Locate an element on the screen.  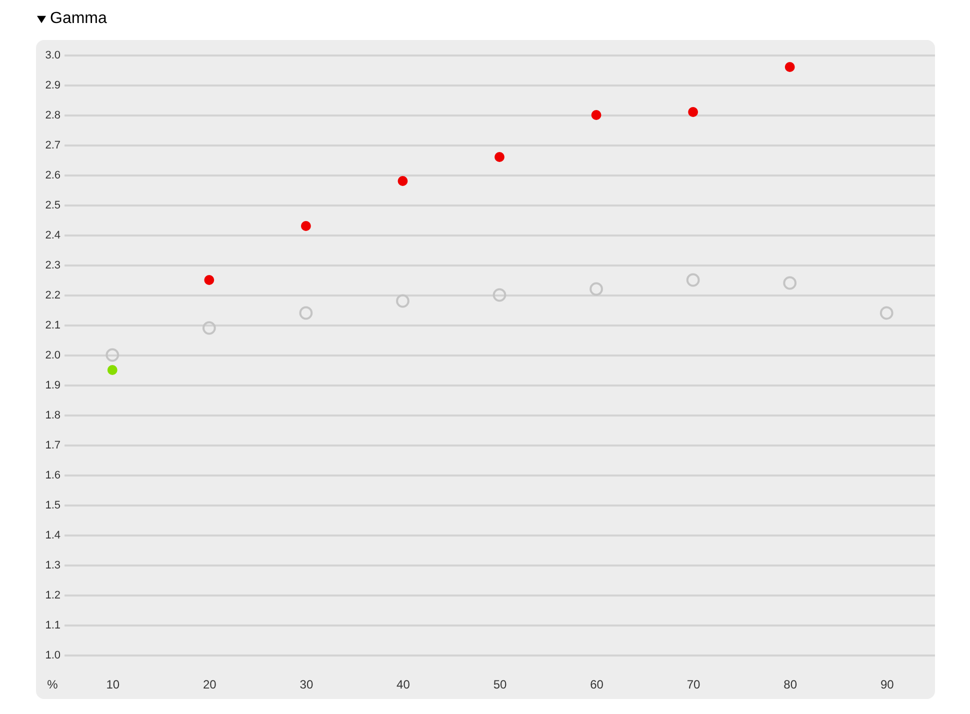
x-tick-label: 50 is located at coordinates (500, 685).